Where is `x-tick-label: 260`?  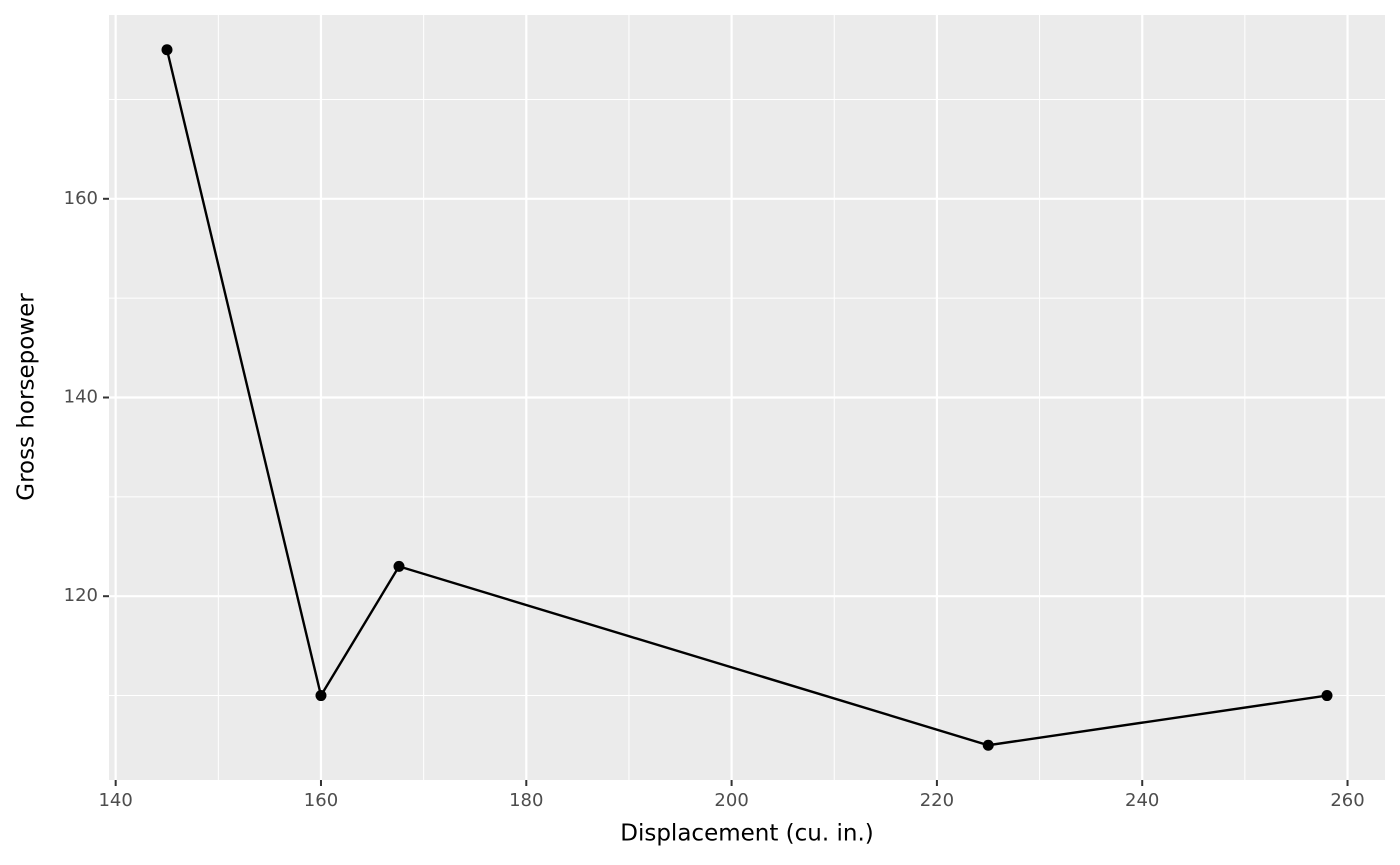
x-tick-label: 260 is located at coordinates (1347, 800).